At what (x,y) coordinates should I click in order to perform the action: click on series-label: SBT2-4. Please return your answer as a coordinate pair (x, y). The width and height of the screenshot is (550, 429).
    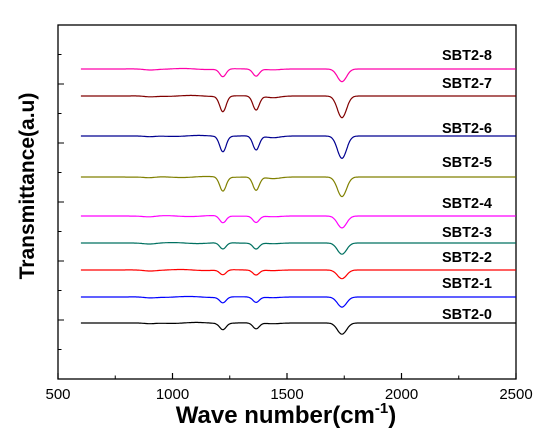
    Looking at the image, I should click on (467, 204).